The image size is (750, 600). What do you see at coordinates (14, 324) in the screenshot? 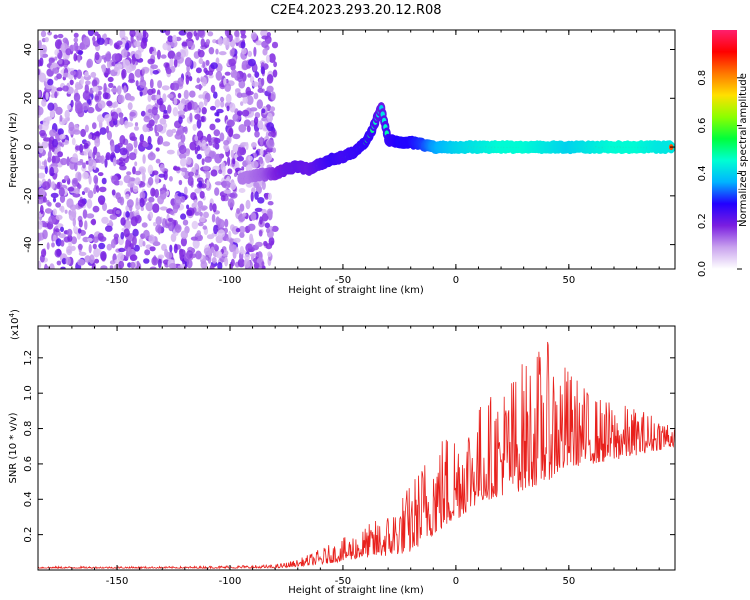
I see `snr-y-multiplier: (x104)` at bounding box center [14, 324].